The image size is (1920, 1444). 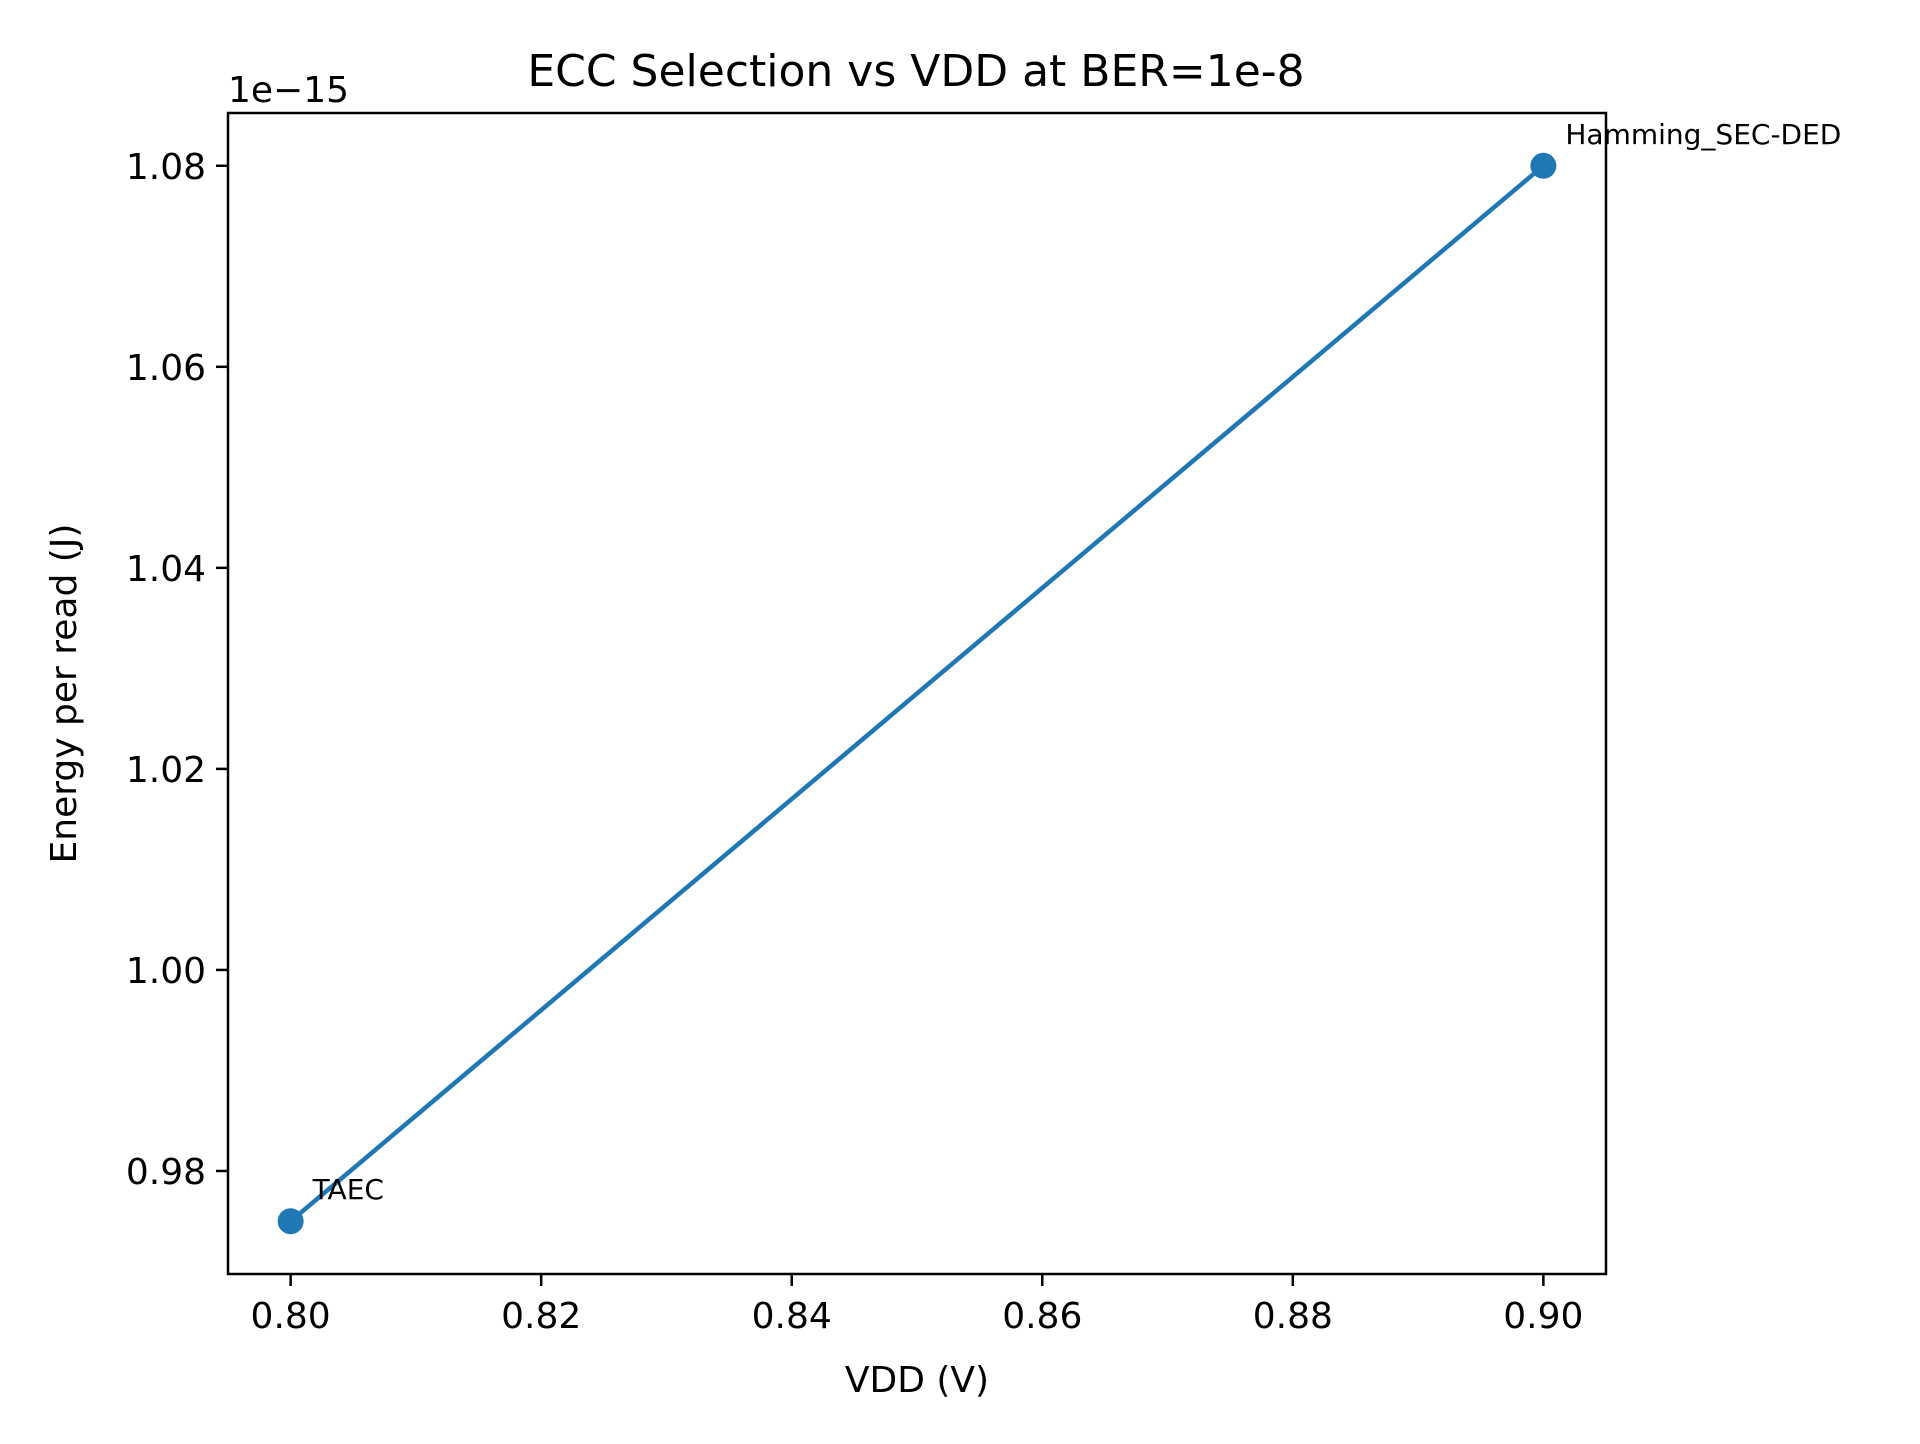 I want to click on x-tick-label: 0.90, so click(x=1543, y=1316).